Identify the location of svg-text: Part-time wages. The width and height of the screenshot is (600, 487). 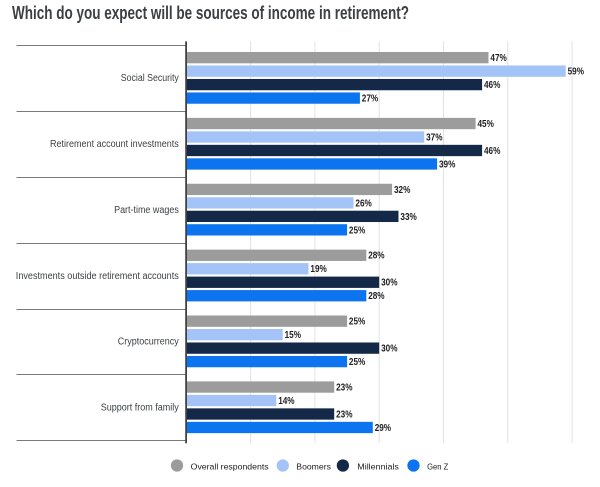
(146, 210).